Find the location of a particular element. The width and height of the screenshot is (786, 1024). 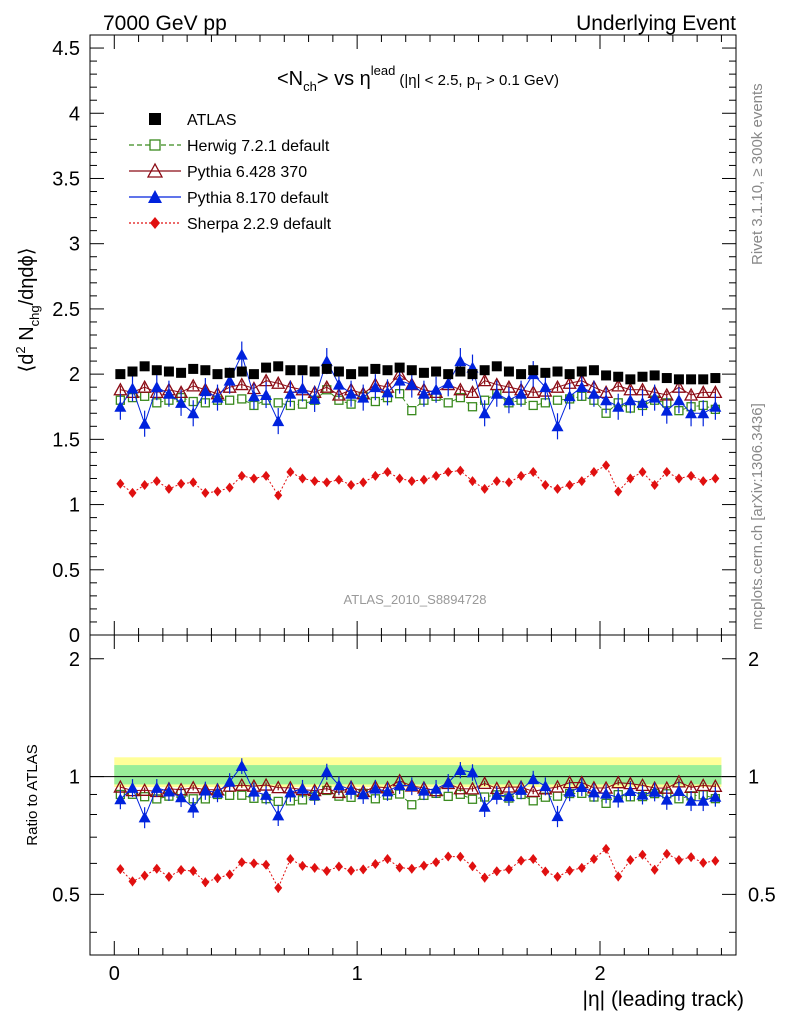

y-tick-label-top: 1 is located at coordinates (74, 506).